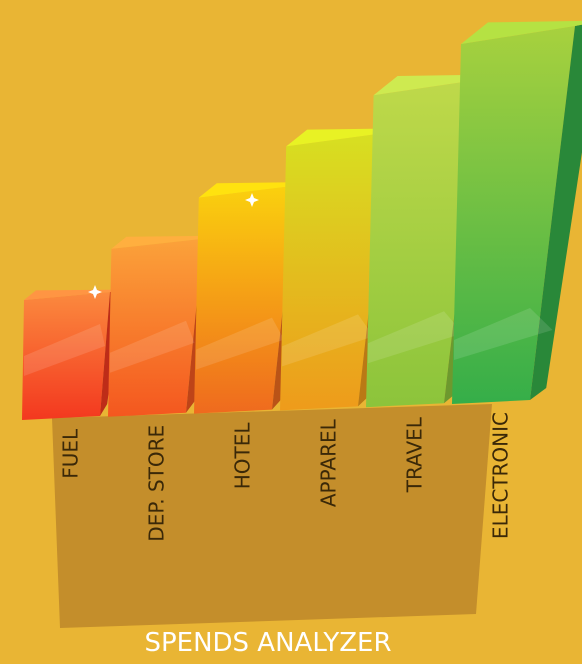  What do you see at coordinates (415, 454) in the screenshot?
I see `category-label: TRAVEL` at bounding box center [415, 454].